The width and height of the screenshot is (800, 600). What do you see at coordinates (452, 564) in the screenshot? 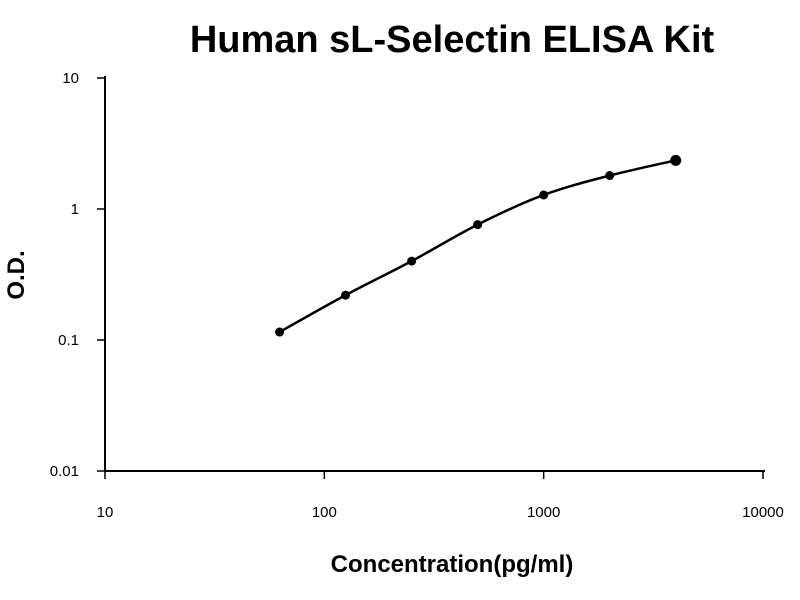
I see `x-axis-title: Concentration(pg/ml)` at bounding box center [452, 564].